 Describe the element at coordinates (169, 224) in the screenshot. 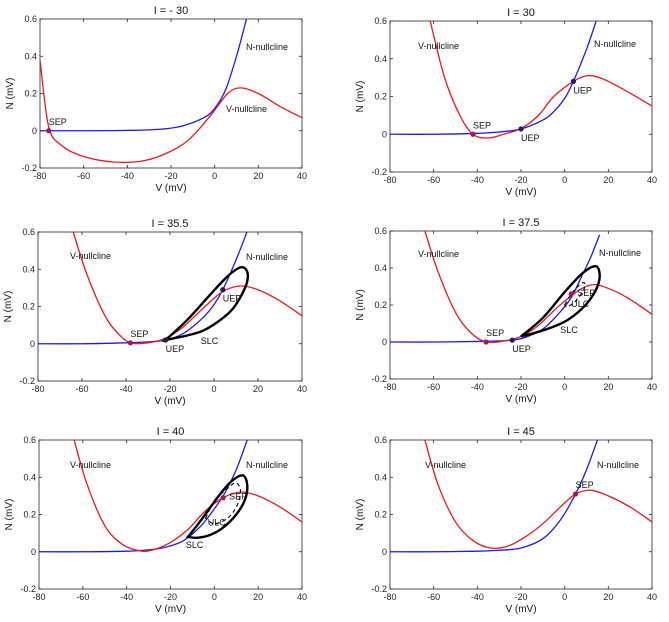

I see `chart-title: I = 35.5` at that location.